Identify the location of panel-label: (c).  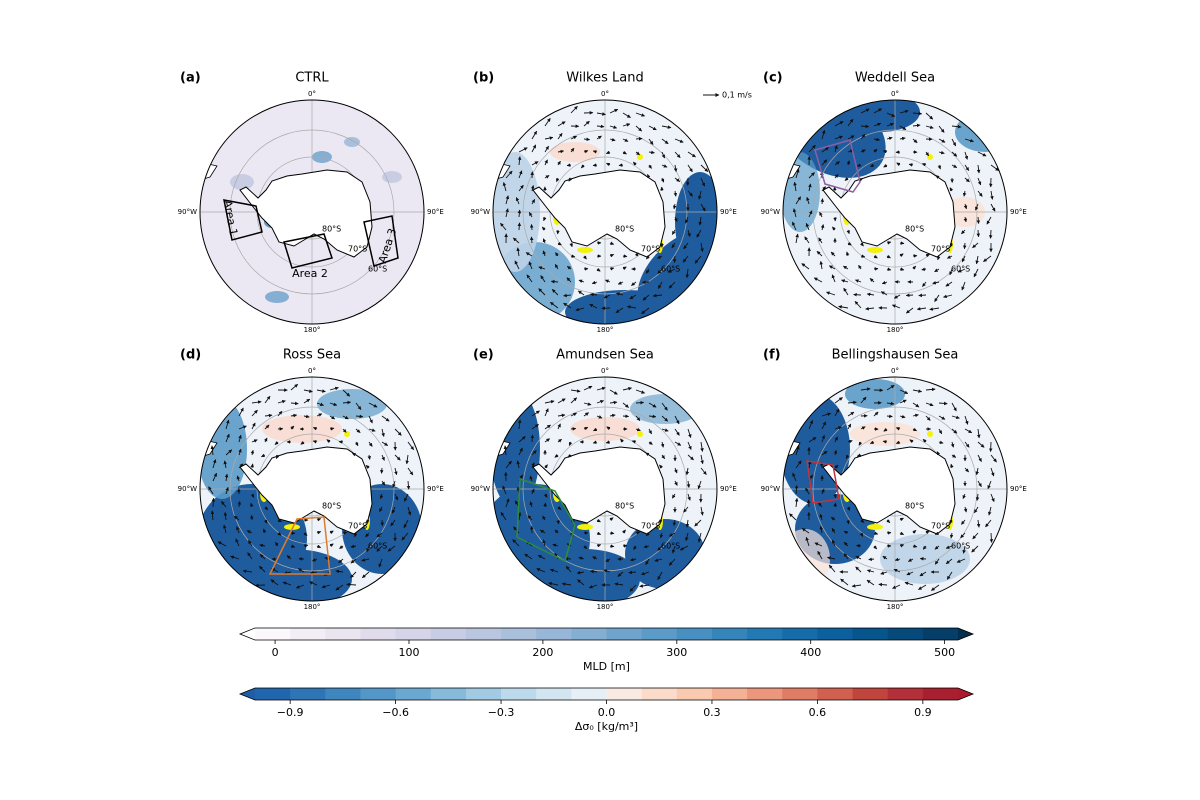
(773, 78).